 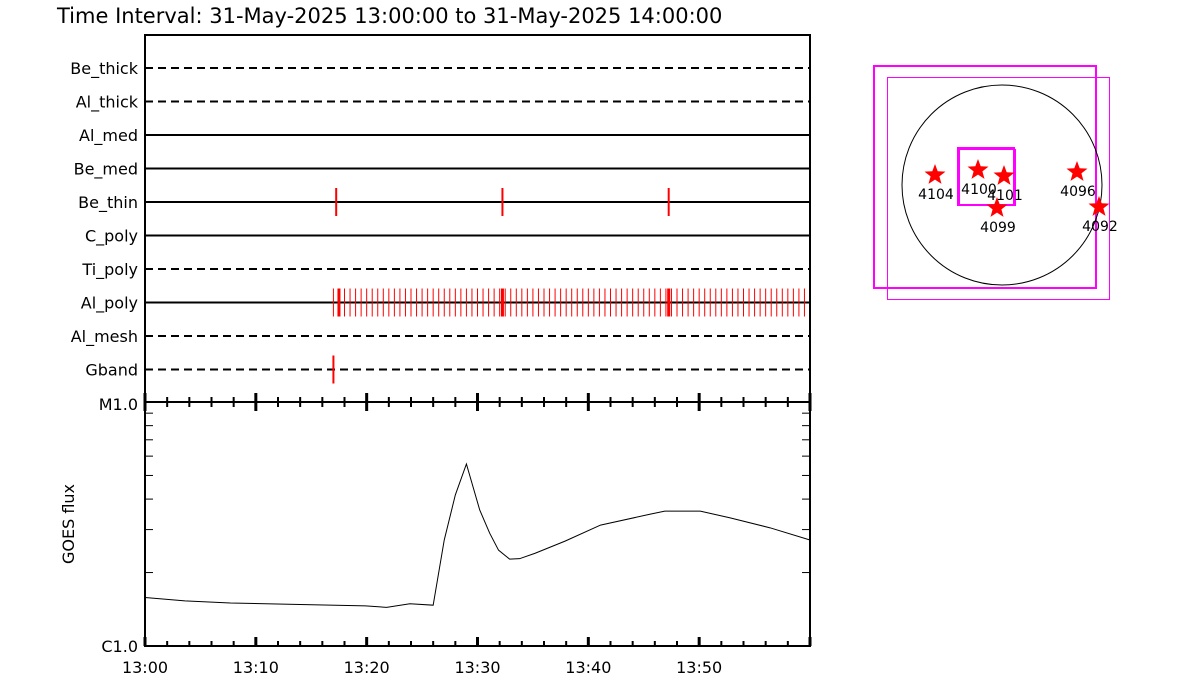 I want to click on row-label: Be_thick, so click(x=104, y=69).